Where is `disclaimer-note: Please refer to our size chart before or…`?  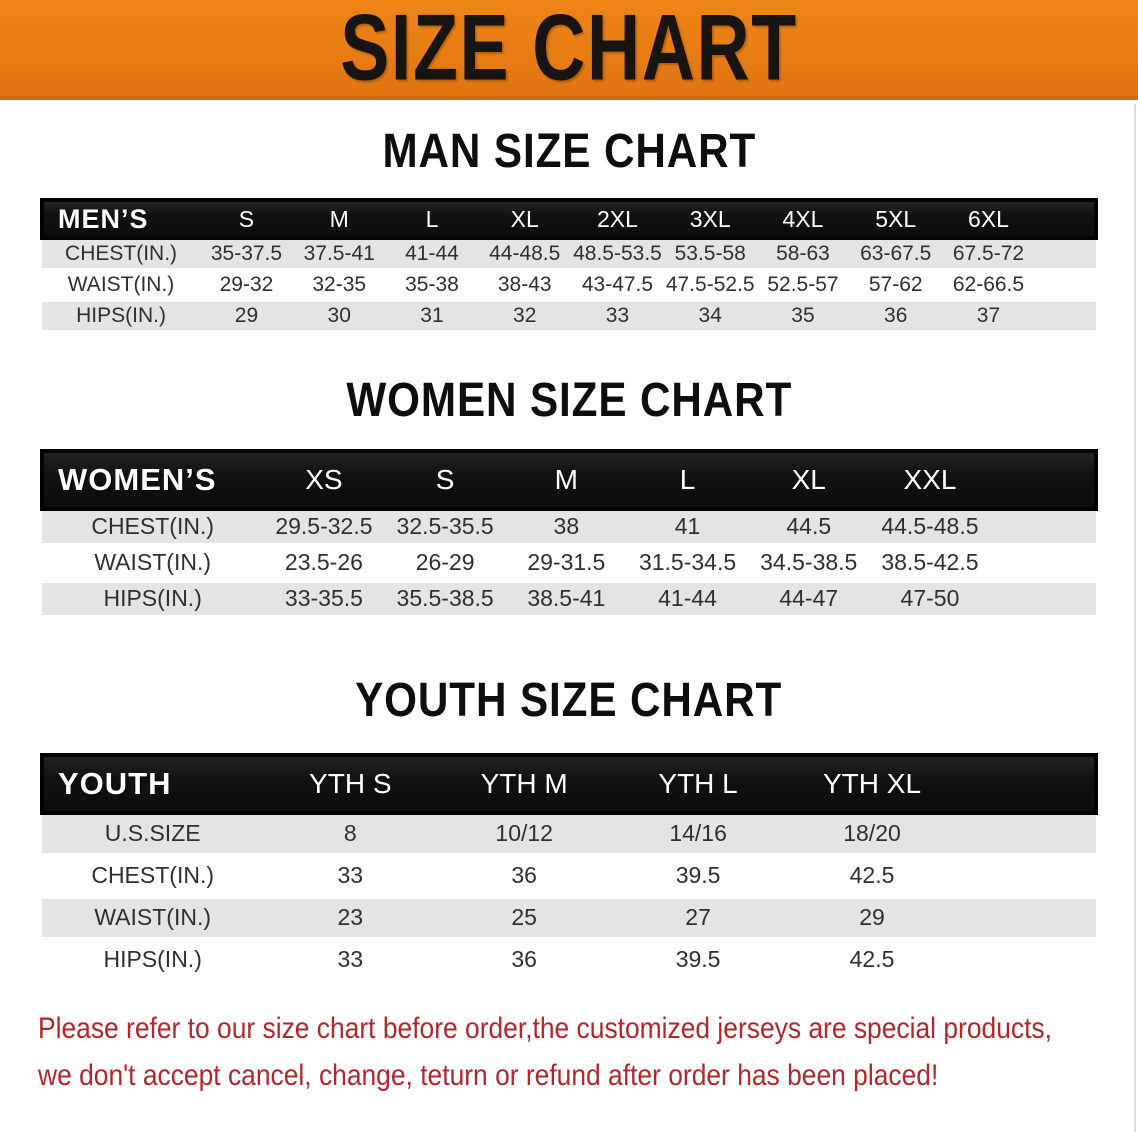 disclaimer-note: Please refer to our size chart before or… is located at coordinates (588, 1052).